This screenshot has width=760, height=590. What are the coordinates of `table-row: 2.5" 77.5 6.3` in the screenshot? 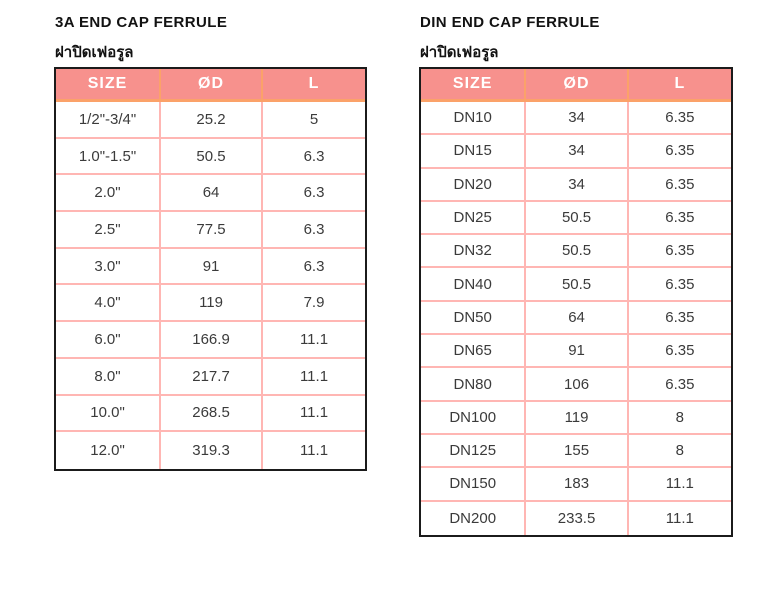 It's located at (210, 230).